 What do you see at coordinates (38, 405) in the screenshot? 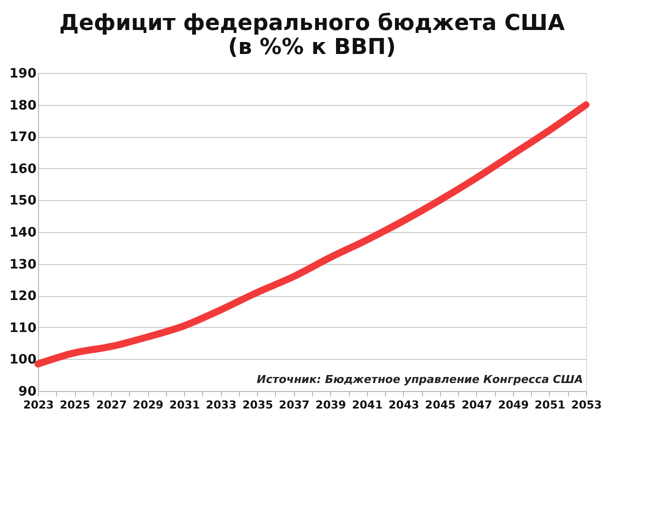
I see `x-tick-label: 2023` at bounding box center [38, 405].